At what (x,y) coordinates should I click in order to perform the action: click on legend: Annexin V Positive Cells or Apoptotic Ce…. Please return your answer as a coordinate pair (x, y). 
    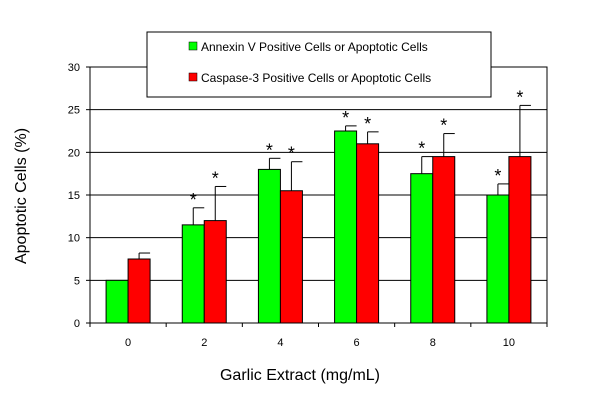
    Looking at the image, I should click on (319, 64).